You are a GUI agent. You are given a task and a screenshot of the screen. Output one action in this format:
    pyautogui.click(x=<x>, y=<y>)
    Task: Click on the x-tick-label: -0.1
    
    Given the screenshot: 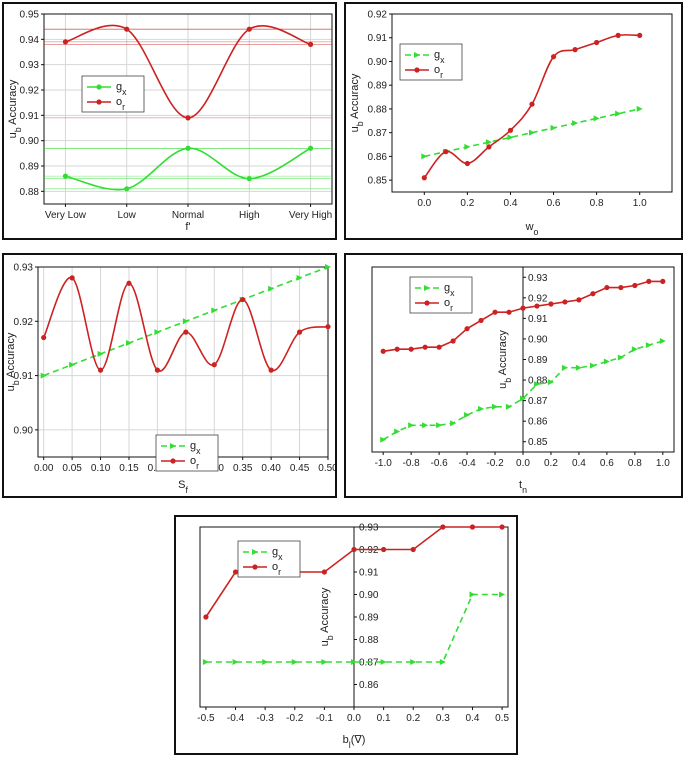 What is the action you would take?
    pyautogui.click(x=325, y=718)
    